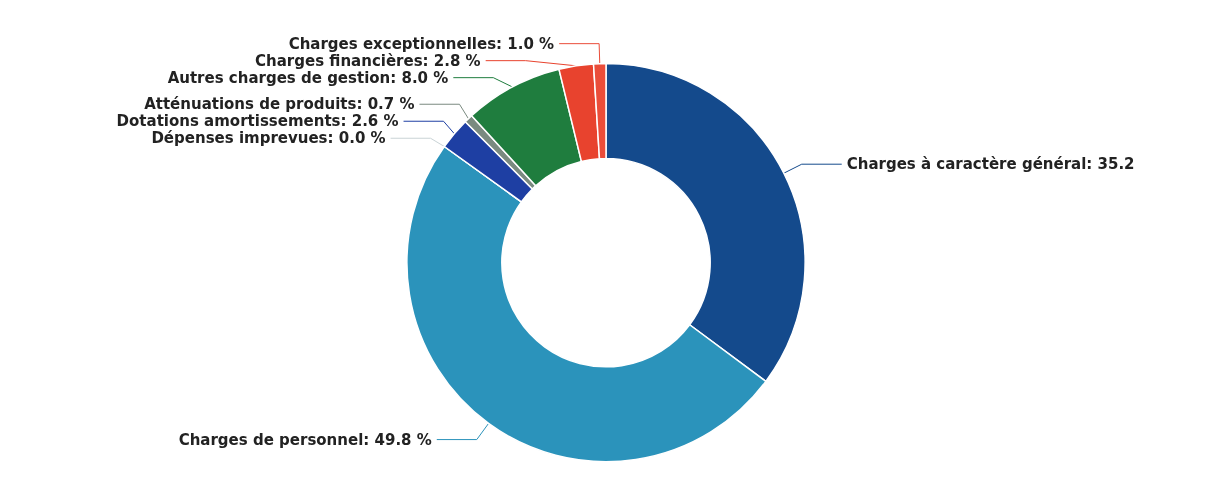 This screenshot has width=1212, height=479. What do you see at coordinates (257, 121) in the screenshot?
I see `slice-label: Dotations amortissements: 2.6 %` at bounding box center [257, 121].